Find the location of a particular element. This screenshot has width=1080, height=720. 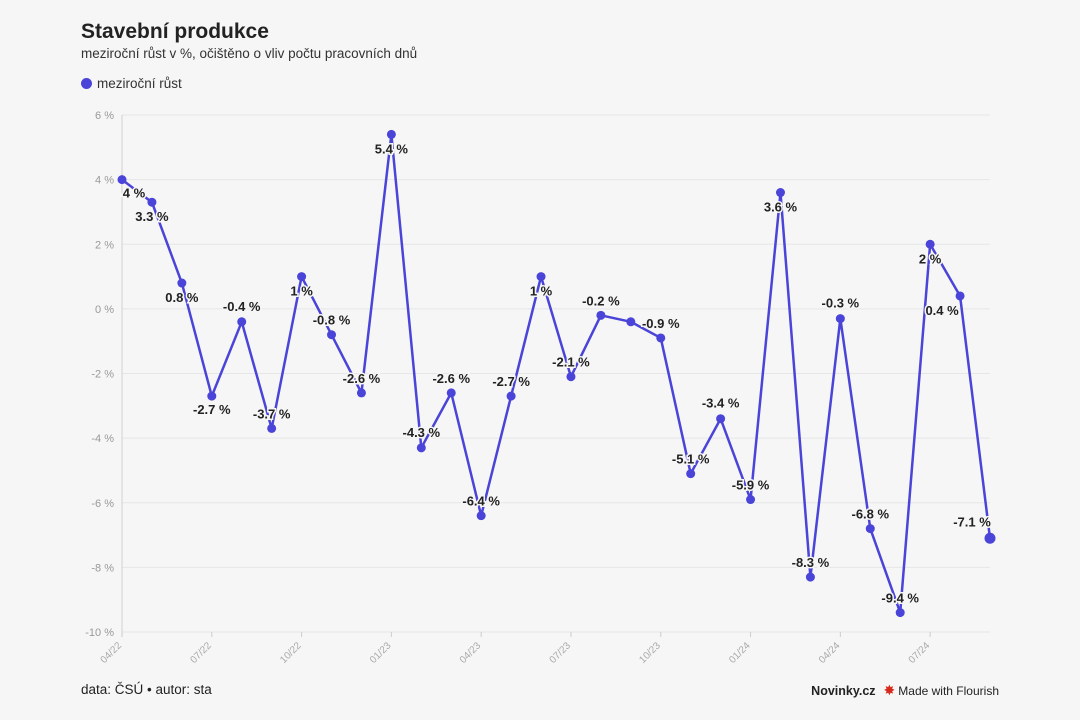

flourish-credit: Made with Flourish is located at coordinates (948, 690).